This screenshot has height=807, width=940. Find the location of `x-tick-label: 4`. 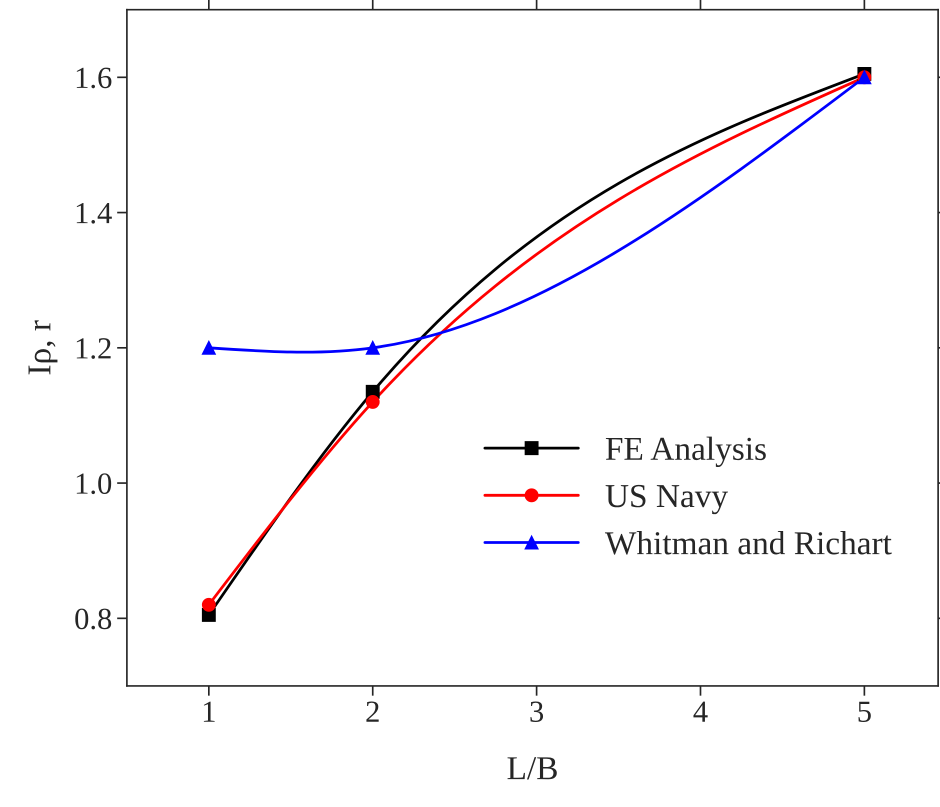

x-tick-label: 4 is located at coordinates (700, 712).